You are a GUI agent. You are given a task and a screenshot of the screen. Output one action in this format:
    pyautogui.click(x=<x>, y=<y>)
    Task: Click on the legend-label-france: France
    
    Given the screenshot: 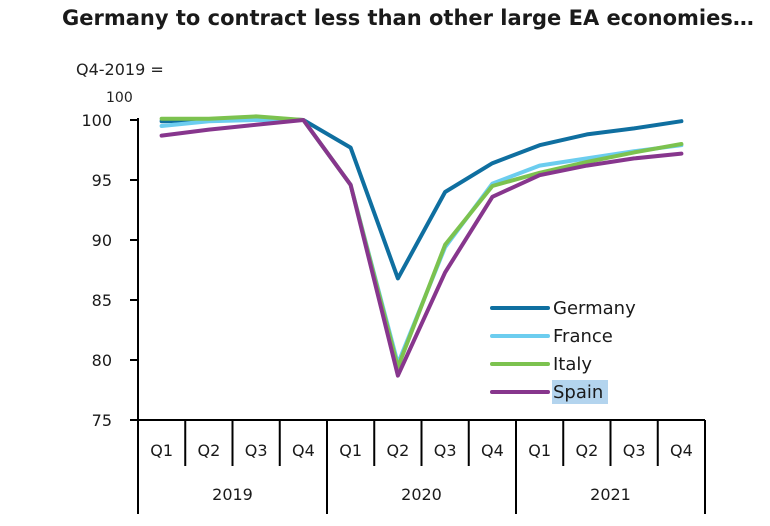 What is the action you would take?
    pyautogui.click(x=583, y=336)
    